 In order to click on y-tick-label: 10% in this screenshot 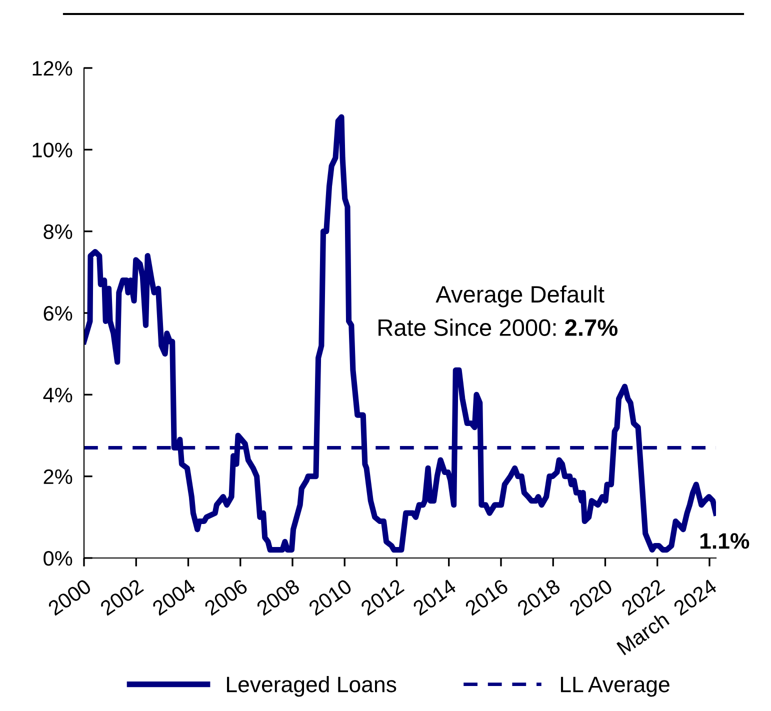, I will do `click(52, 150)`.